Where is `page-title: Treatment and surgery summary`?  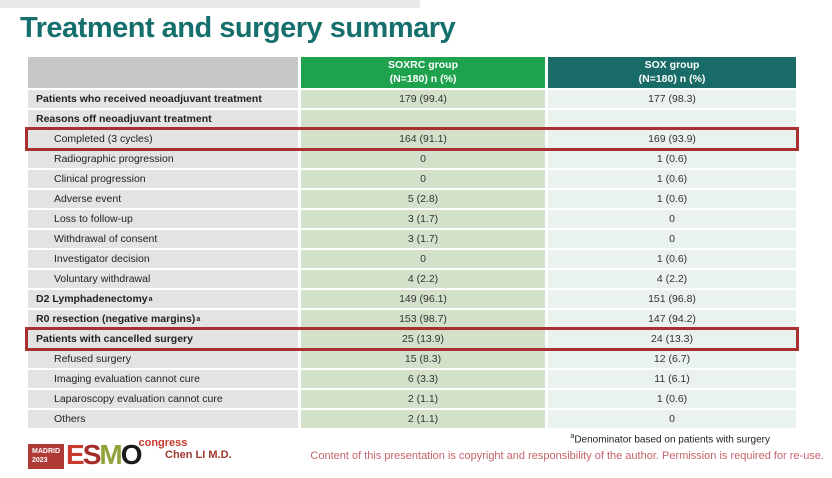
page-title: Treatment and surgery summary is located at coordinates (238, 28).